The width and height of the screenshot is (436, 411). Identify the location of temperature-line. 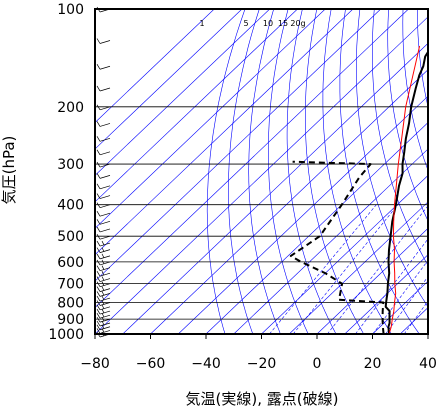
(406, 192).